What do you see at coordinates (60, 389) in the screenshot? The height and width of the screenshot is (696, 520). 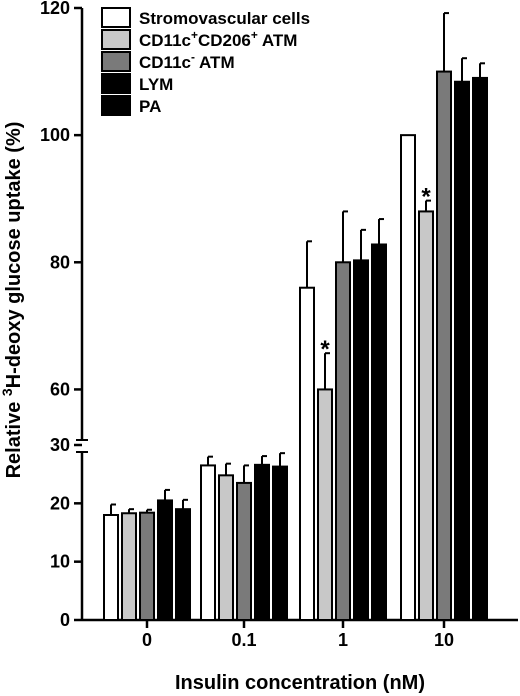 I see `y-tick-label: 60` at bounding box center [60, 389].